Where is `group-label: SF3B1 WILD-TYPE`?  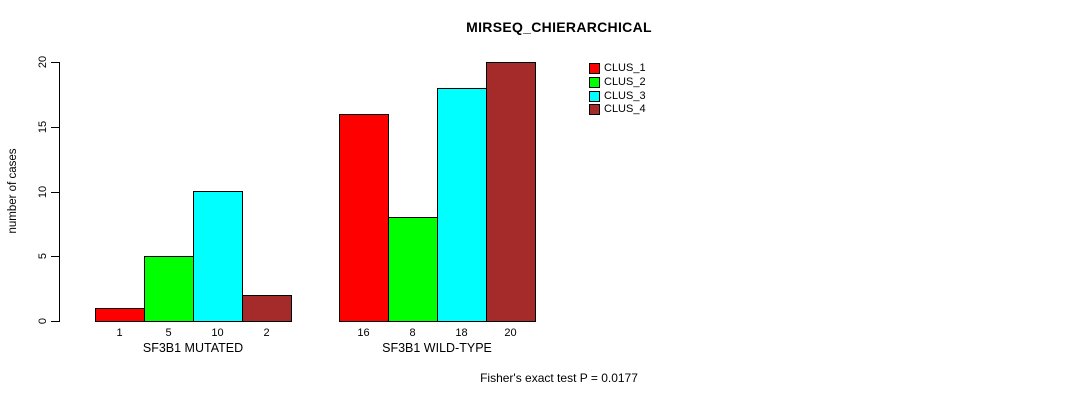
group-label: SF3B1 WILD-TYPE is located at coordinates (437, 348).